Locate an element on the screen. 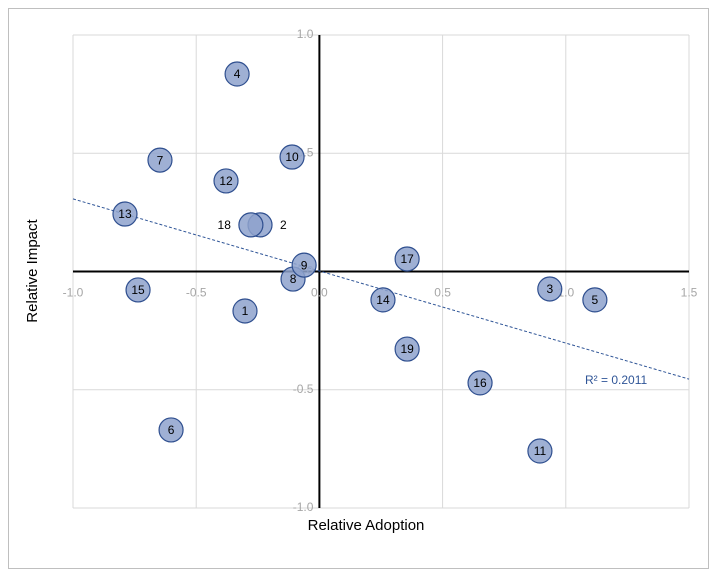  point-label: 1 is located at coordinates (245, 311).